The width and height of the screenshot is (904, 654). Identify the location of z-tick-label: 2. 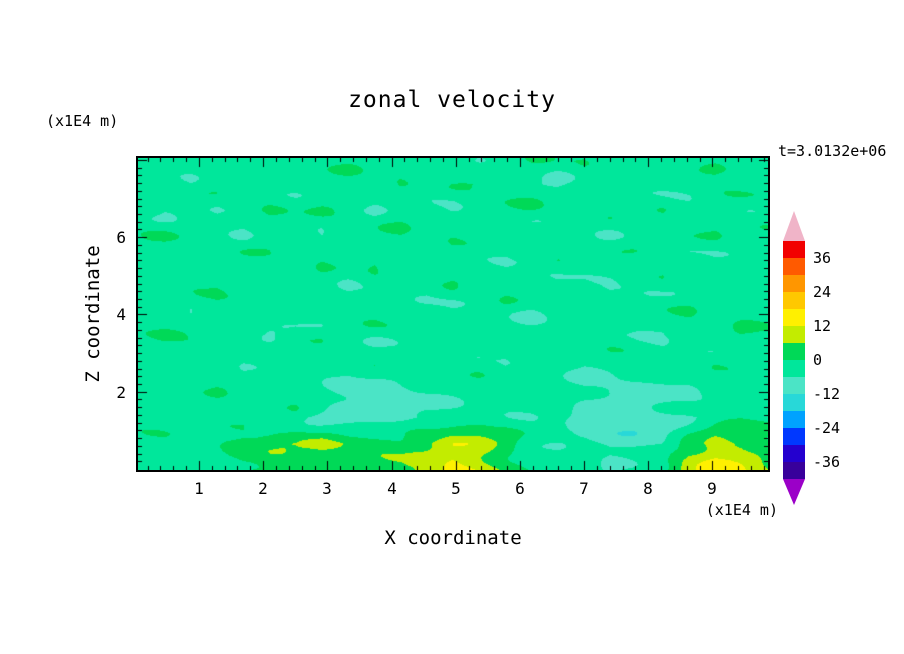
(121, 392).